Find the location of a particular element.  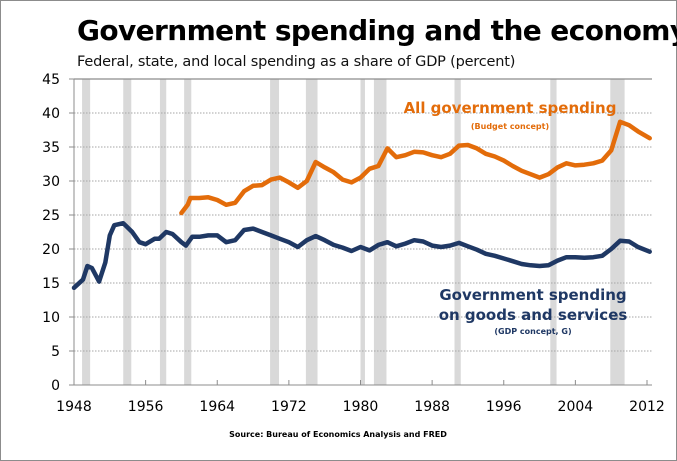

series-sublabel-goods-services: (GDP concept, G) is located at coordinates (532, 331).